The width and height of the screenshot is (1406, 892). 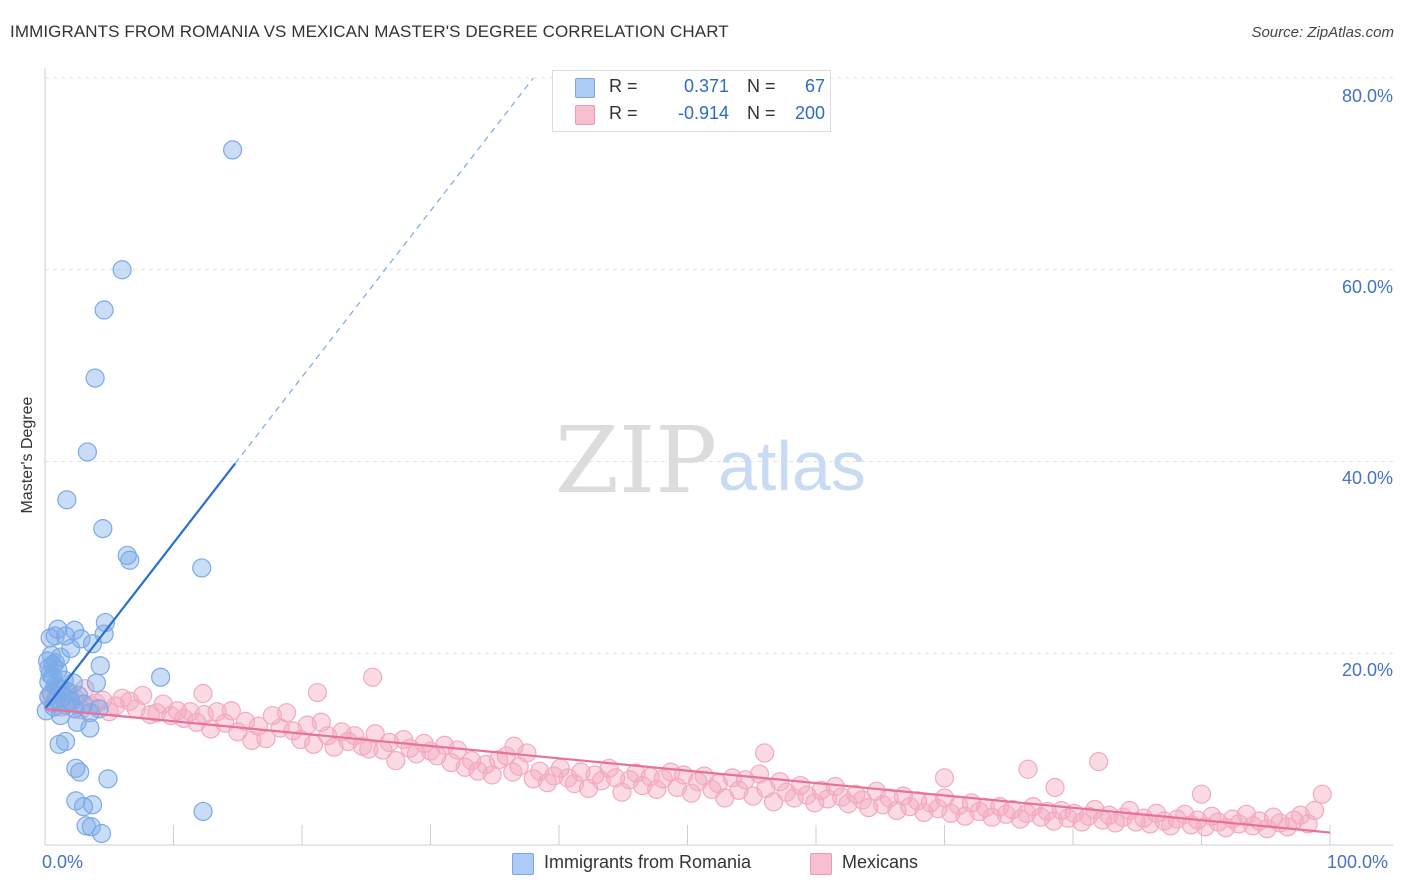 I want to click on mexicans-trend-line, so click(x=687, y=770).